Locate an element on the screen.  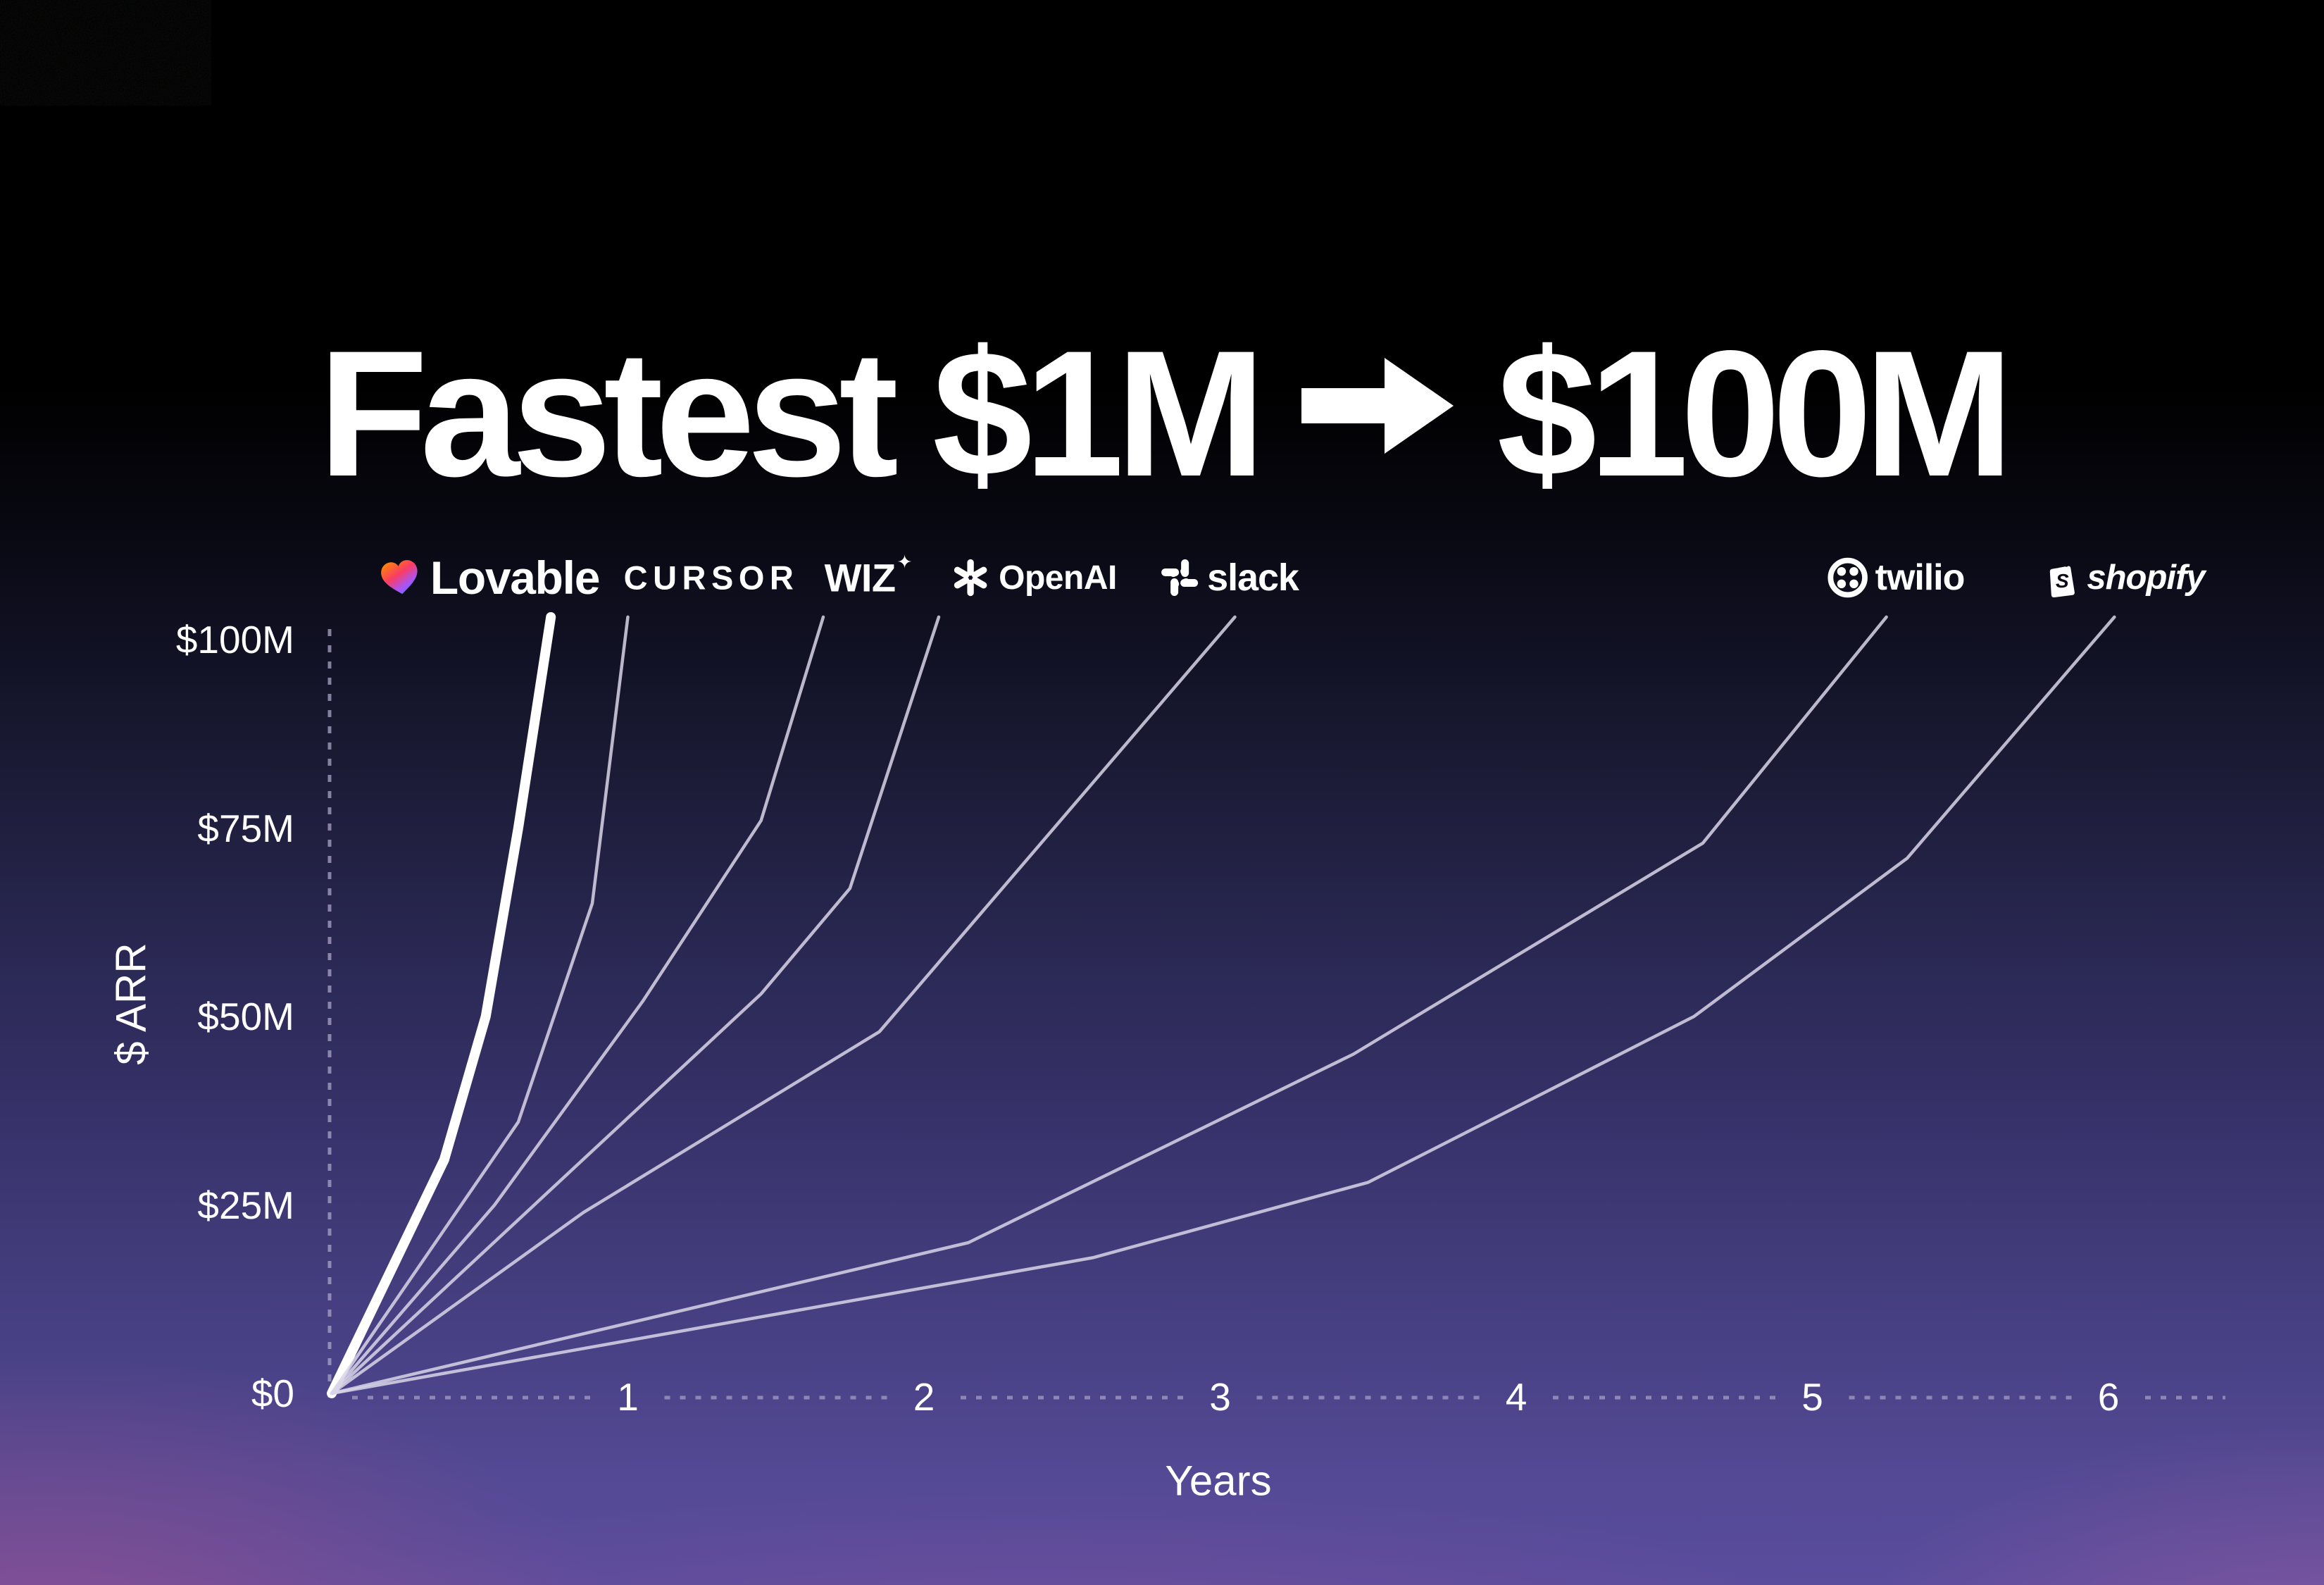
logo-openai: OpenAI is located at coordinates (1034, 577).